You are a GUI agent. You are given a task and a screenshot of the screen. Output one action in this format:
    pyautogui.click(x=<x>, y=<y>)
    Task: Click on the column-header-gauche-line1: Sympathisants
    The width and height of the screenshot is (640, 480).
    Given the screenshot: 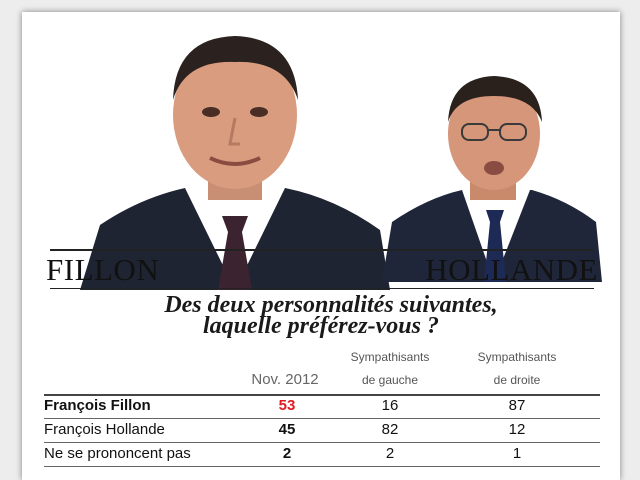 What is the action you would take?
    pyautogui.click(x=390, y=357)
    